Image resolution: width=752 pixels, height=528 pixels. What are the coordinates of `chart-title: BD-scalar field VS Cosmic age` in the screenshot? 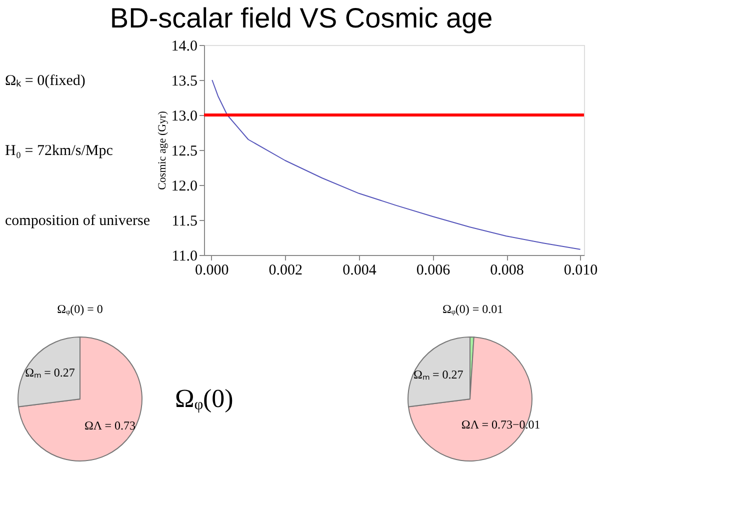 It's located at (301, 18).